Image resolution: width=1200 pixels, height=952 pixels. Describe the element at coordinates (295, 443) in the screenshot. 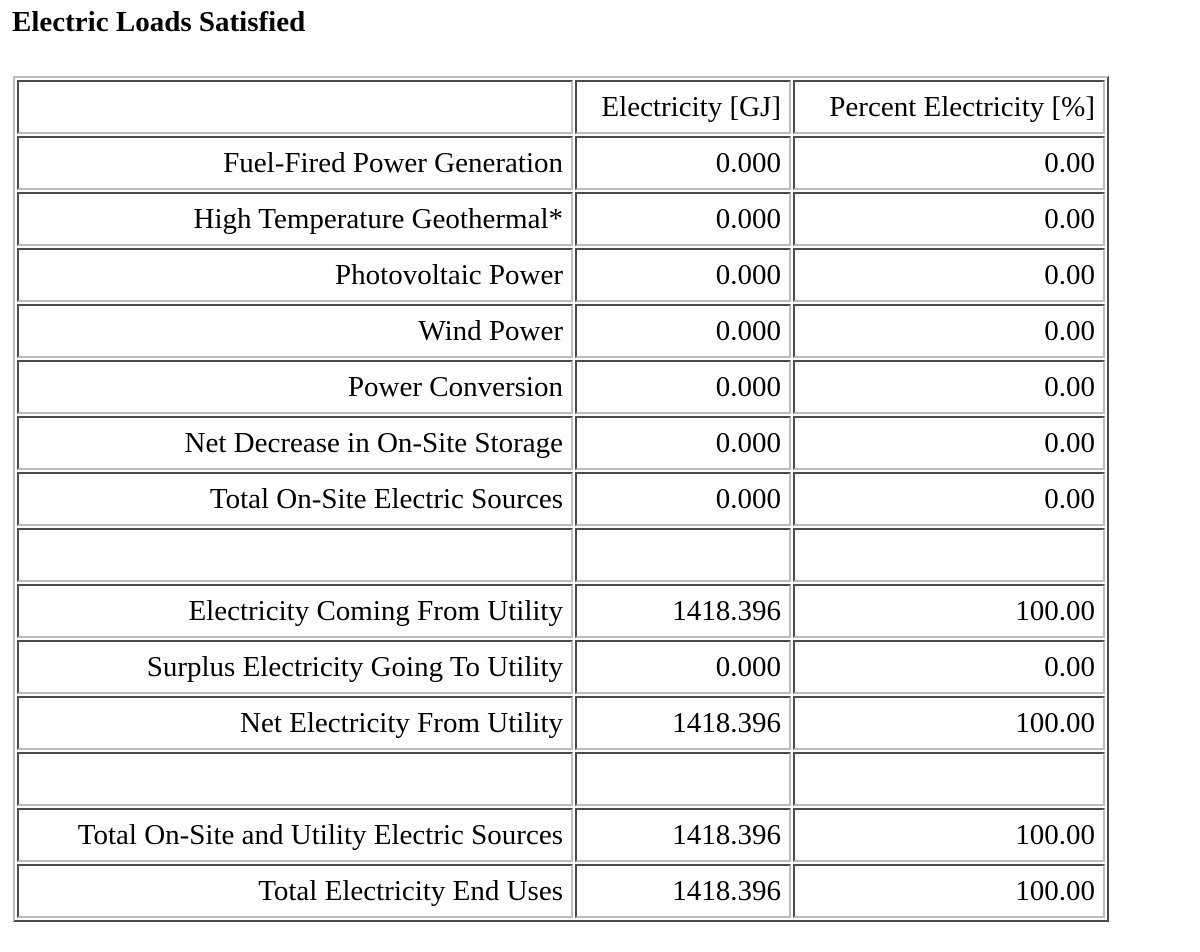

I see `row-label: Net Decrease in On-Site Storage` at that location.